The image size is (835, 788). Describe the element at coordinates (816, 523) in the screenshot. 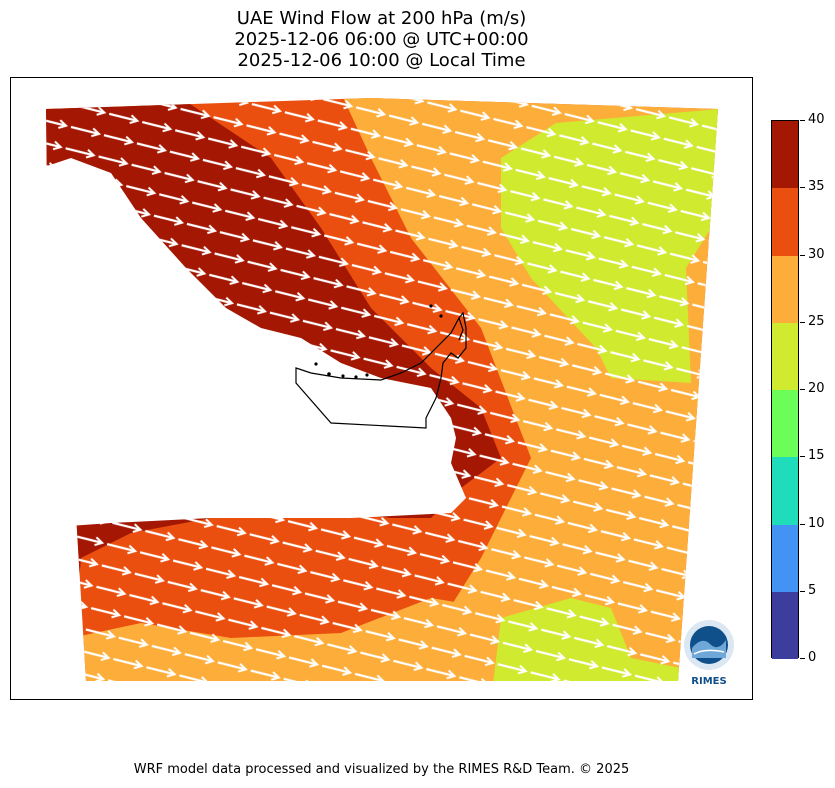

I see `colorbar-tick-label: 10` at that location.